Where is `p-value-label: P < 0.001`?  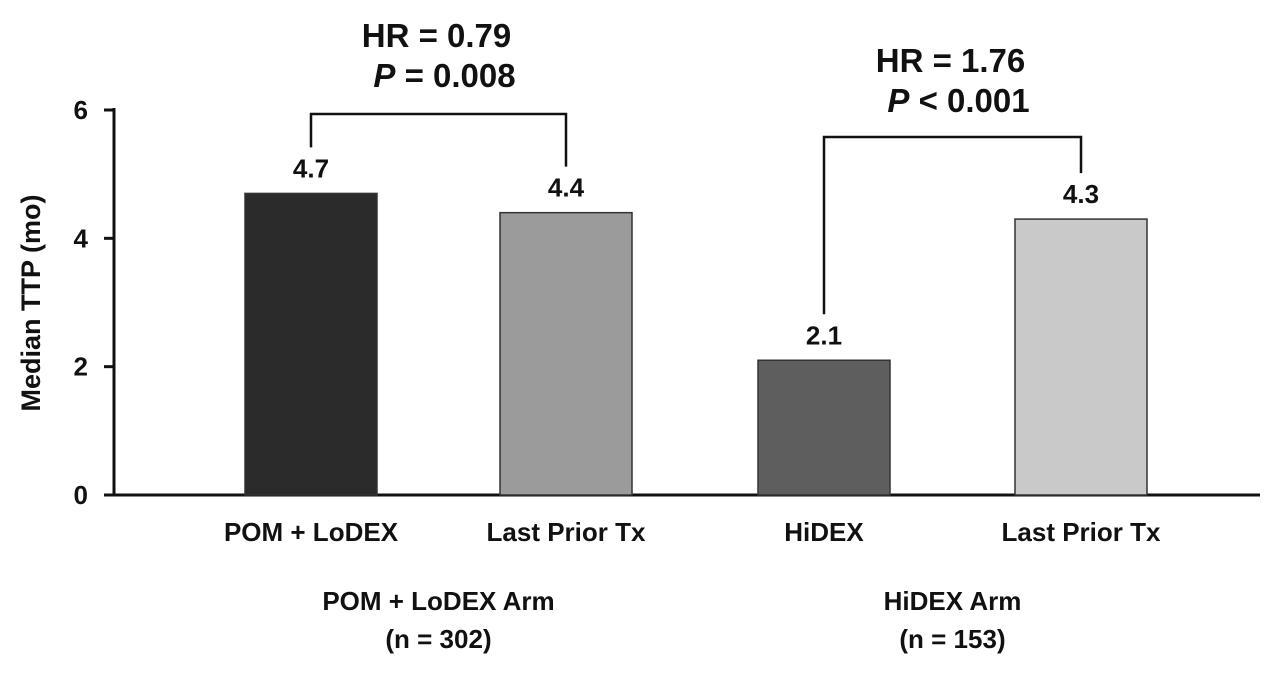 p-value-label: P < 0.001 is located at coordinates (958, 100).